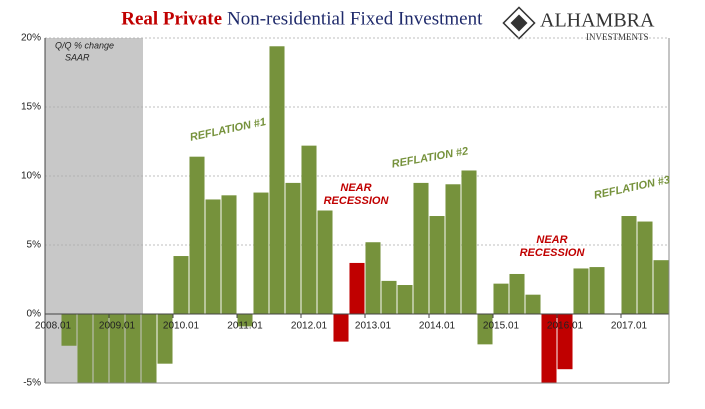 Image resolution: width=705 pixels, height=409 pixels. What do you see at coordinates (34, 314) in the screenshot?
I see `y-tick-label: 0%` at bounding box center [34, 314].